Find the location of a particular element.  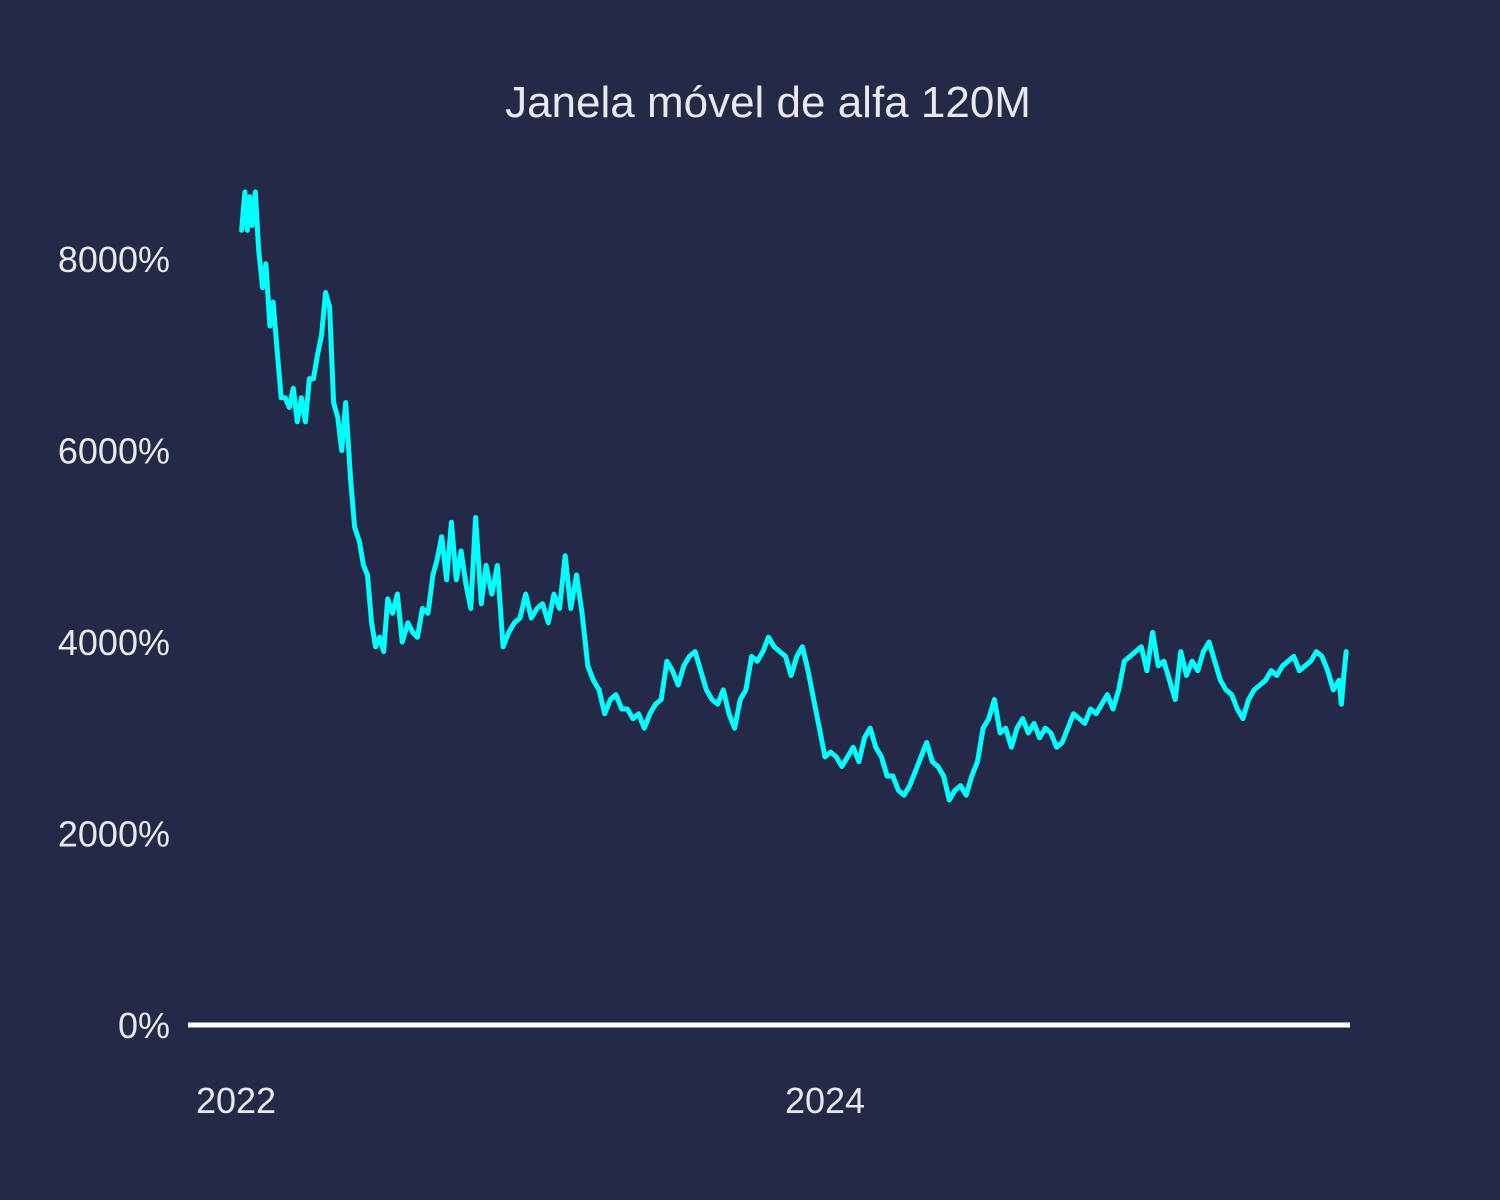

chart-title: Janela móvel de alfa 120M is located at coordinates (768, 102).